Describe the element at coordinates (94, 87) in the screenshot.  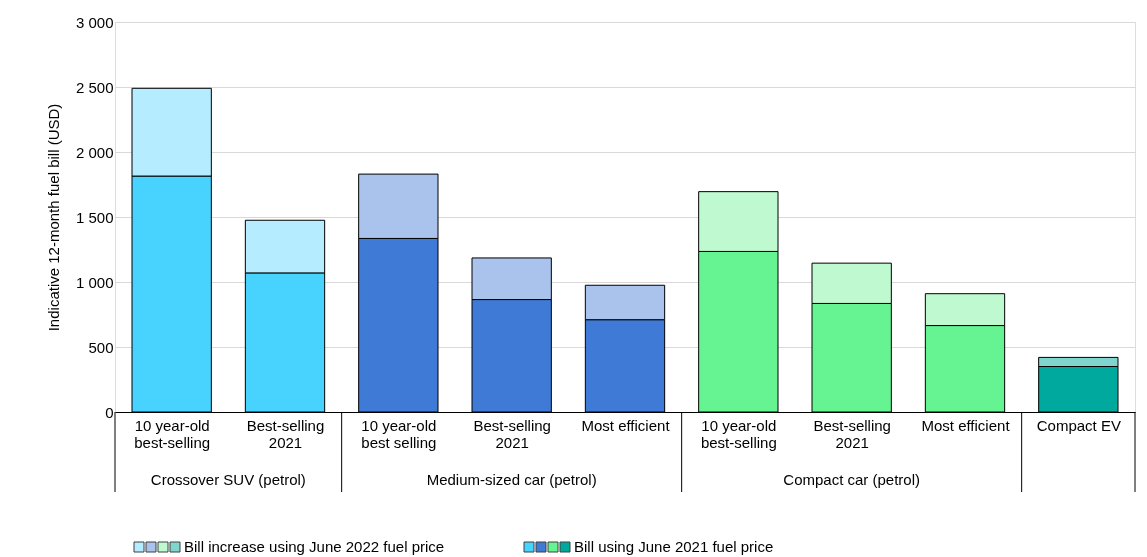
I see `y-tick-label: 2 500` at that location.